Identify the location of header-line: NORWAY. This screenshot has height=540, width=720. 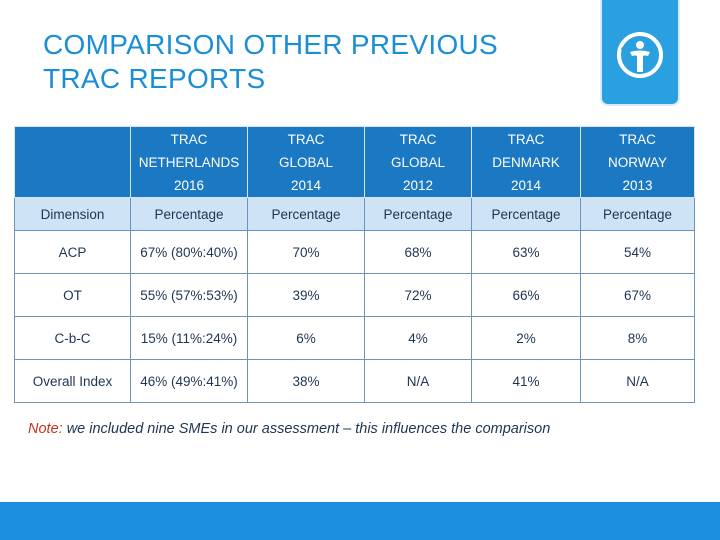
(637, 162).